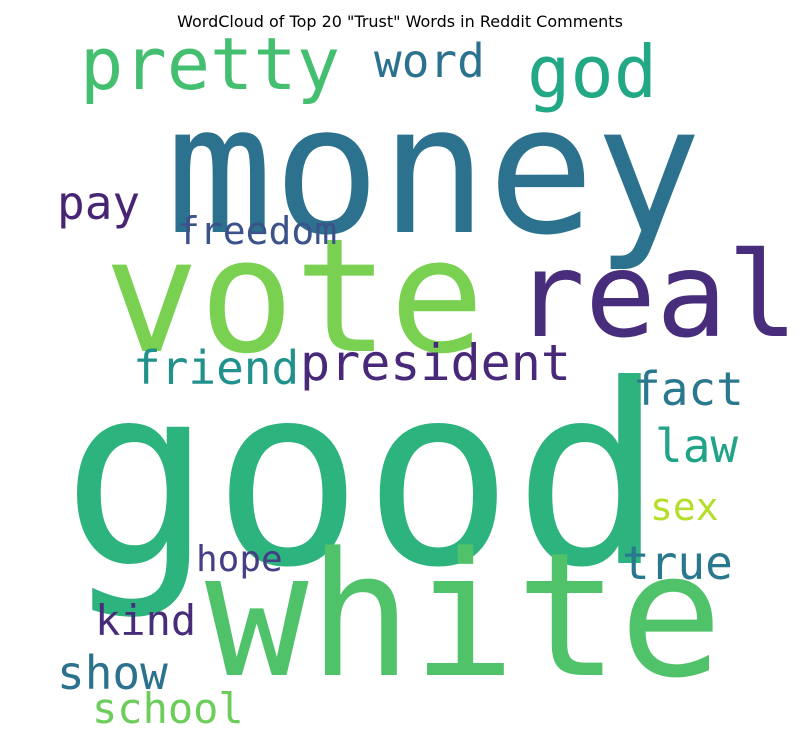 The image size is (800, 746). What do you see at coordinates (112, 673) in the screenshot?
I see `word-show: show` at bounding box center [112, 673].